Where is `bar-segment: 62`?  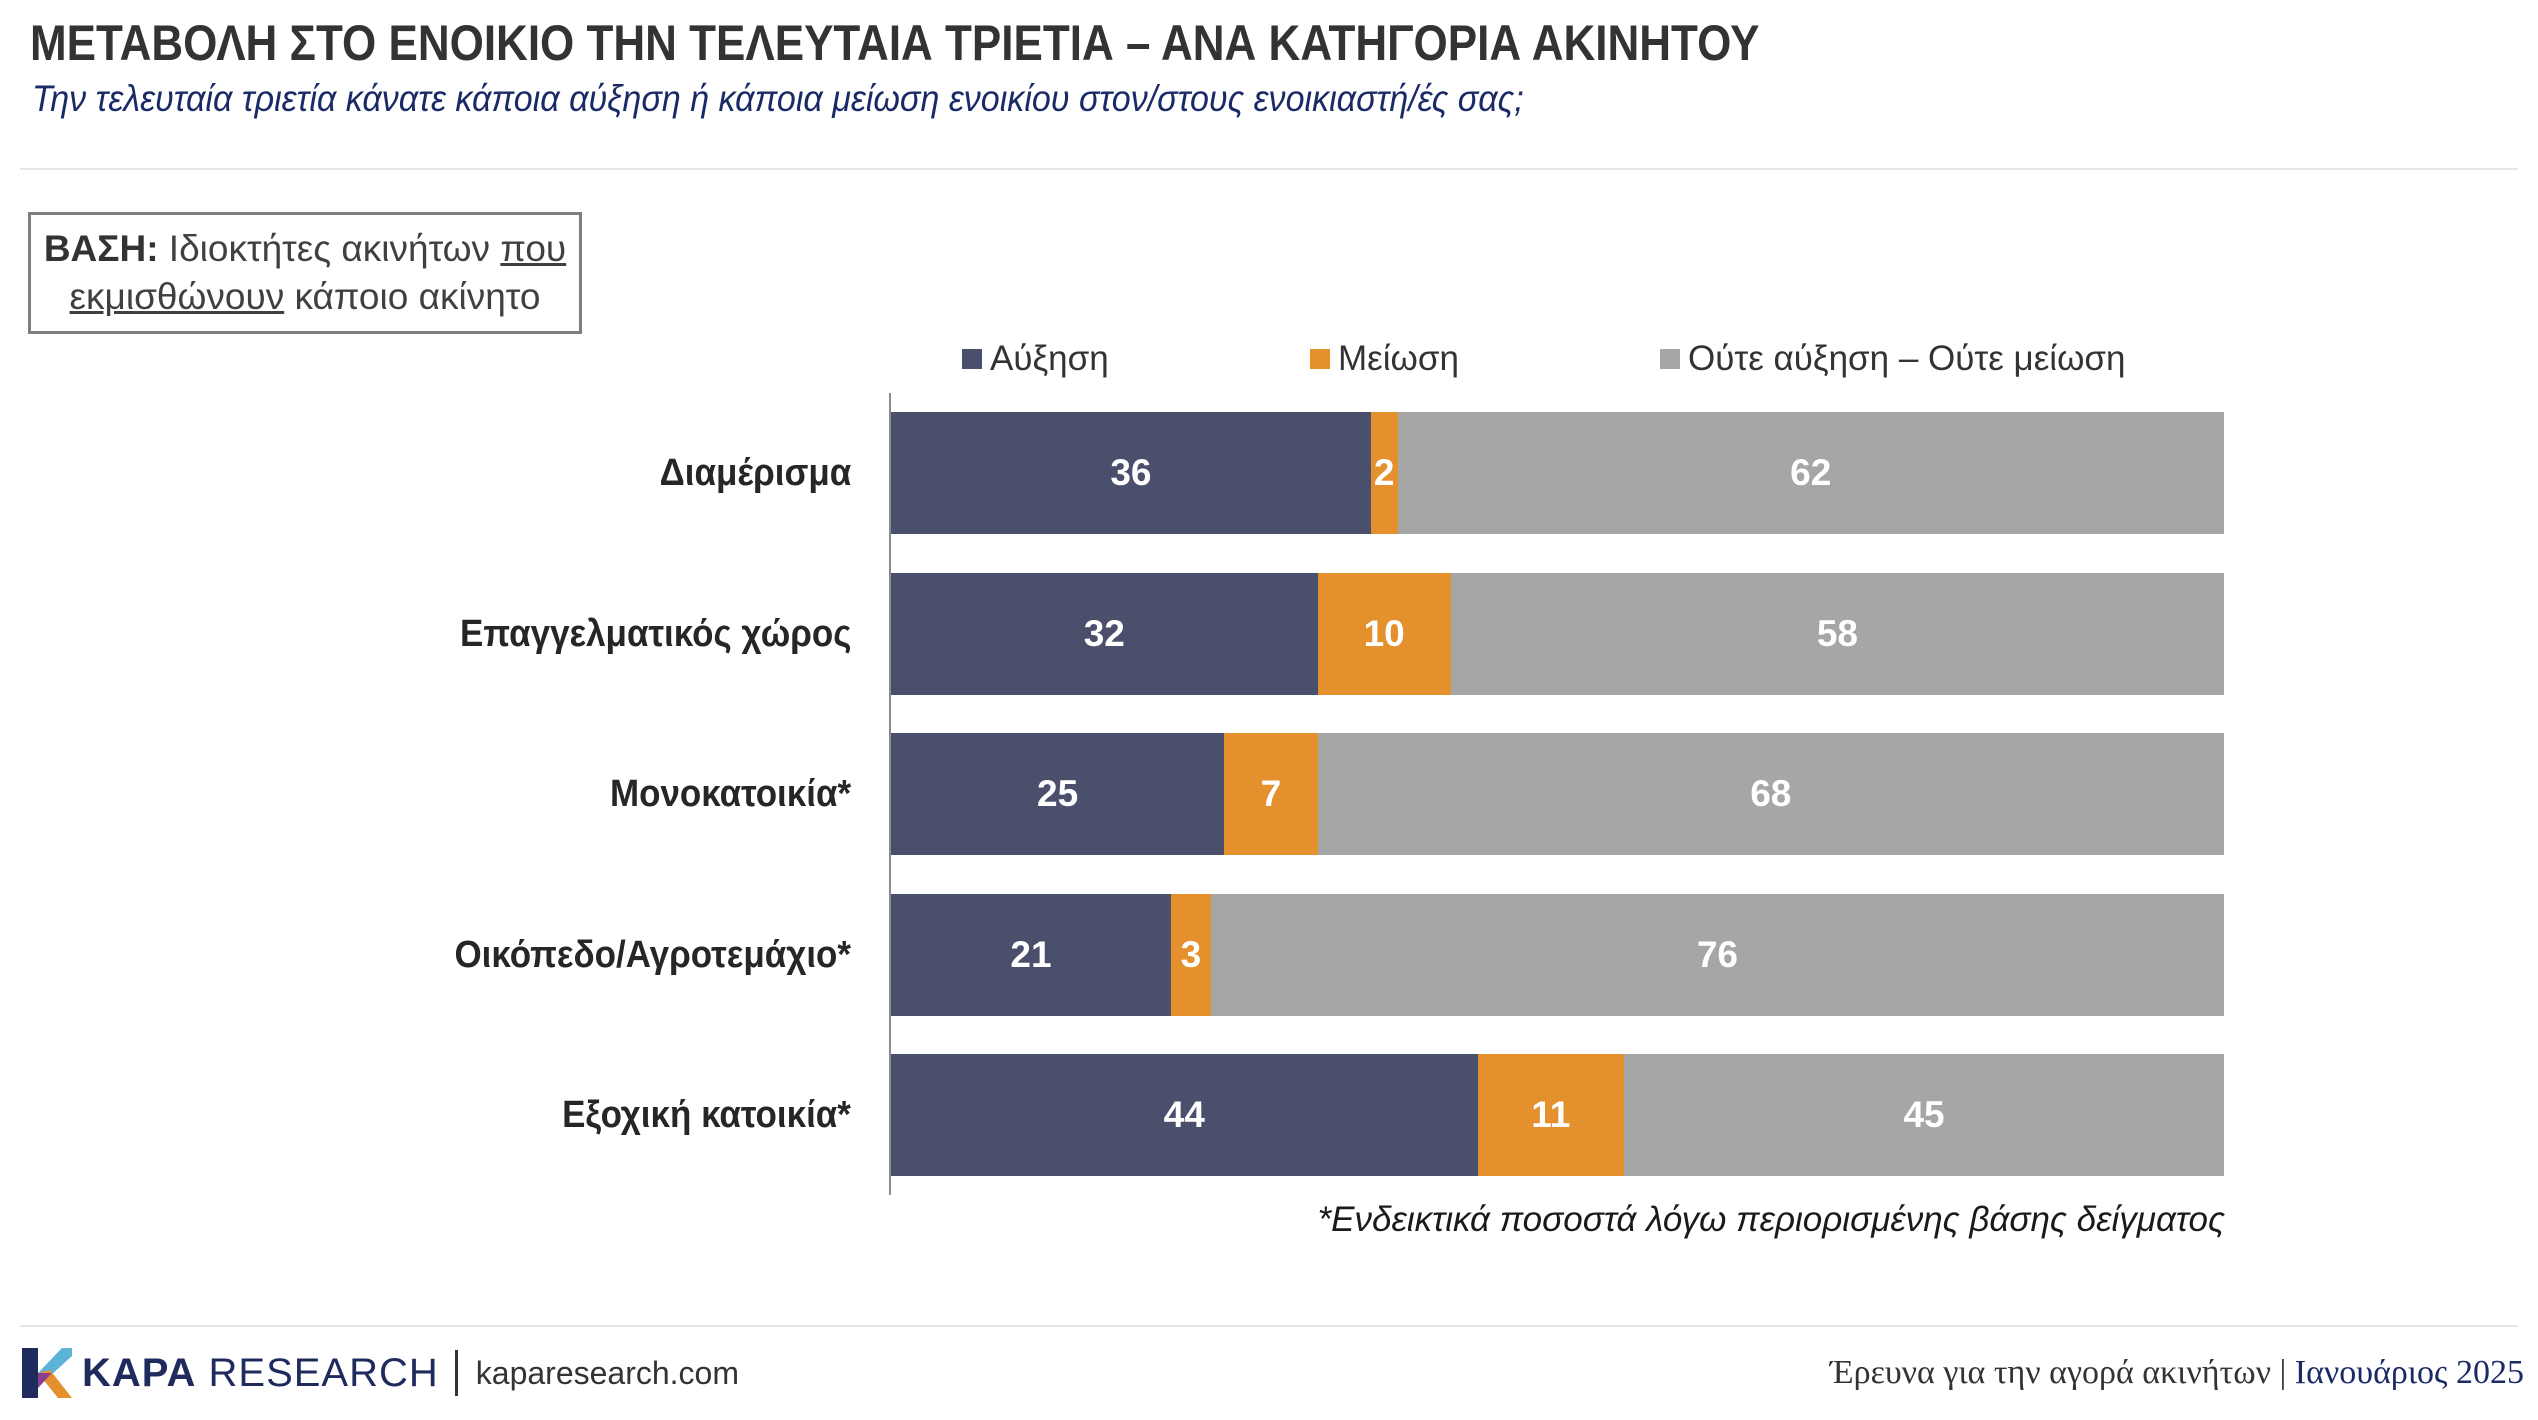 bar-segment: 62 is located at coordinates (1810, 473).